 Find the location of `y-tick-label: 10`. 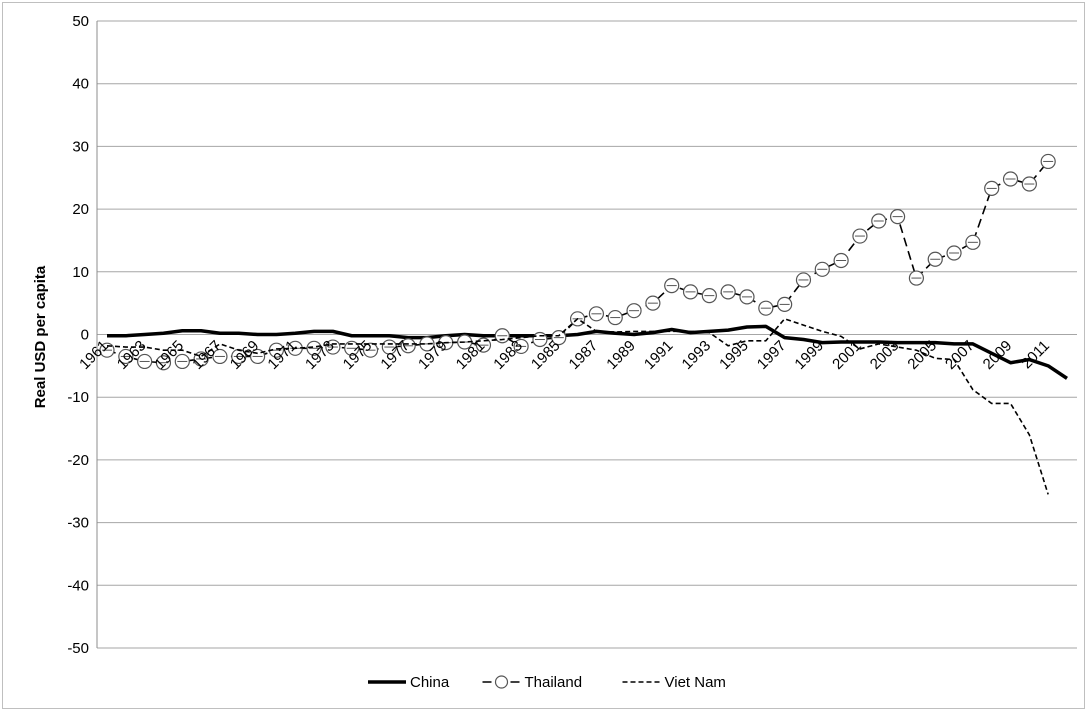

y-tick-label: 10 is located at coordinates (80, 272).